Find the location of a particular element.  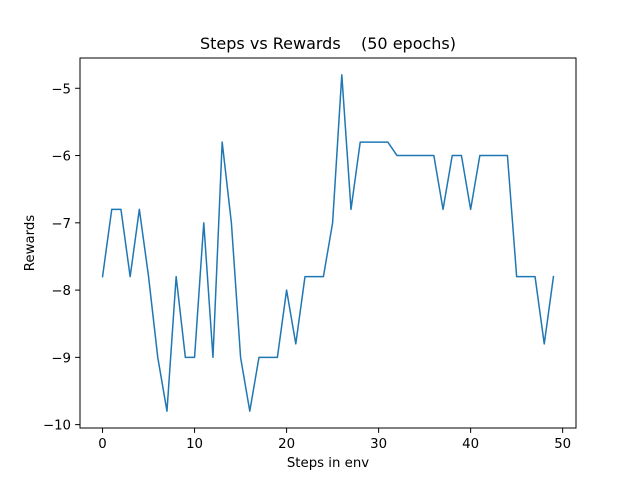

x-tick-label: 10 is located at coordinates (194, 444).